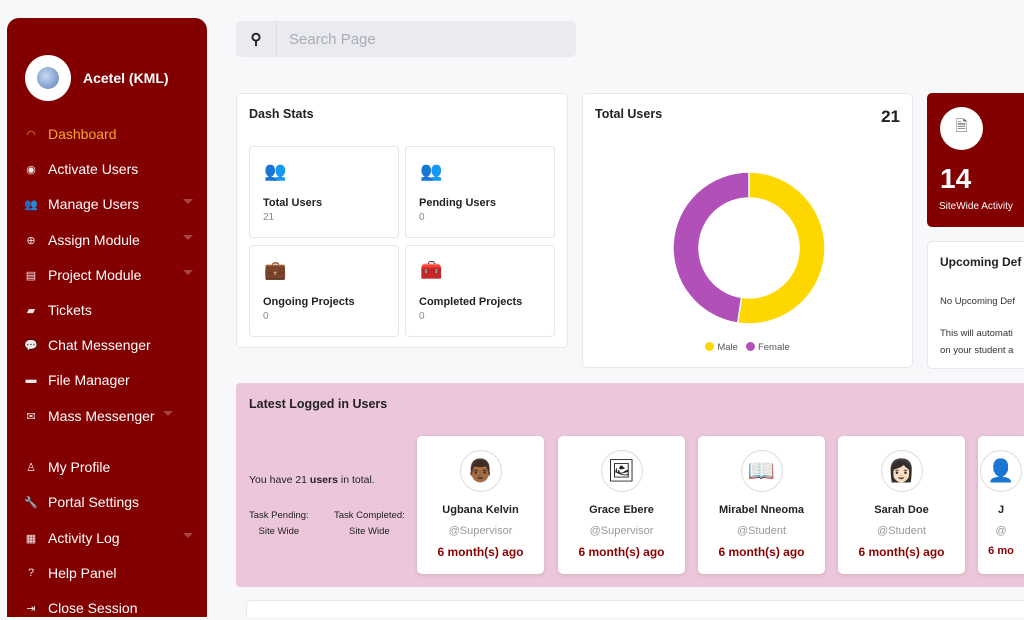 The width and height of the screenshot is (1024, 620). I want to click on task-pending: Task Pending: Site Wide, so click(279, 523).